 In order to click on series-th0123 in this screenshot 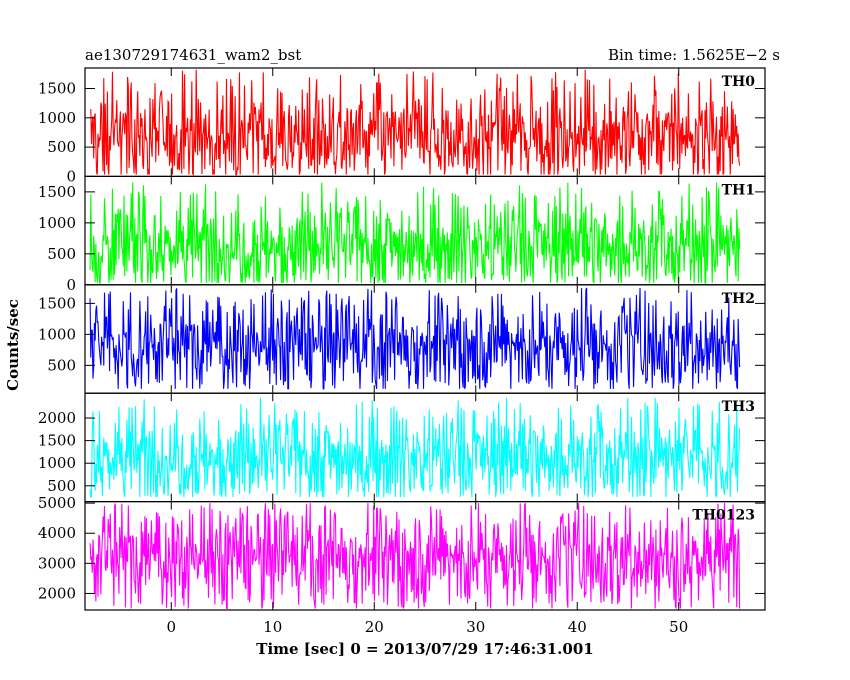, I will do `click(415, 556)`.